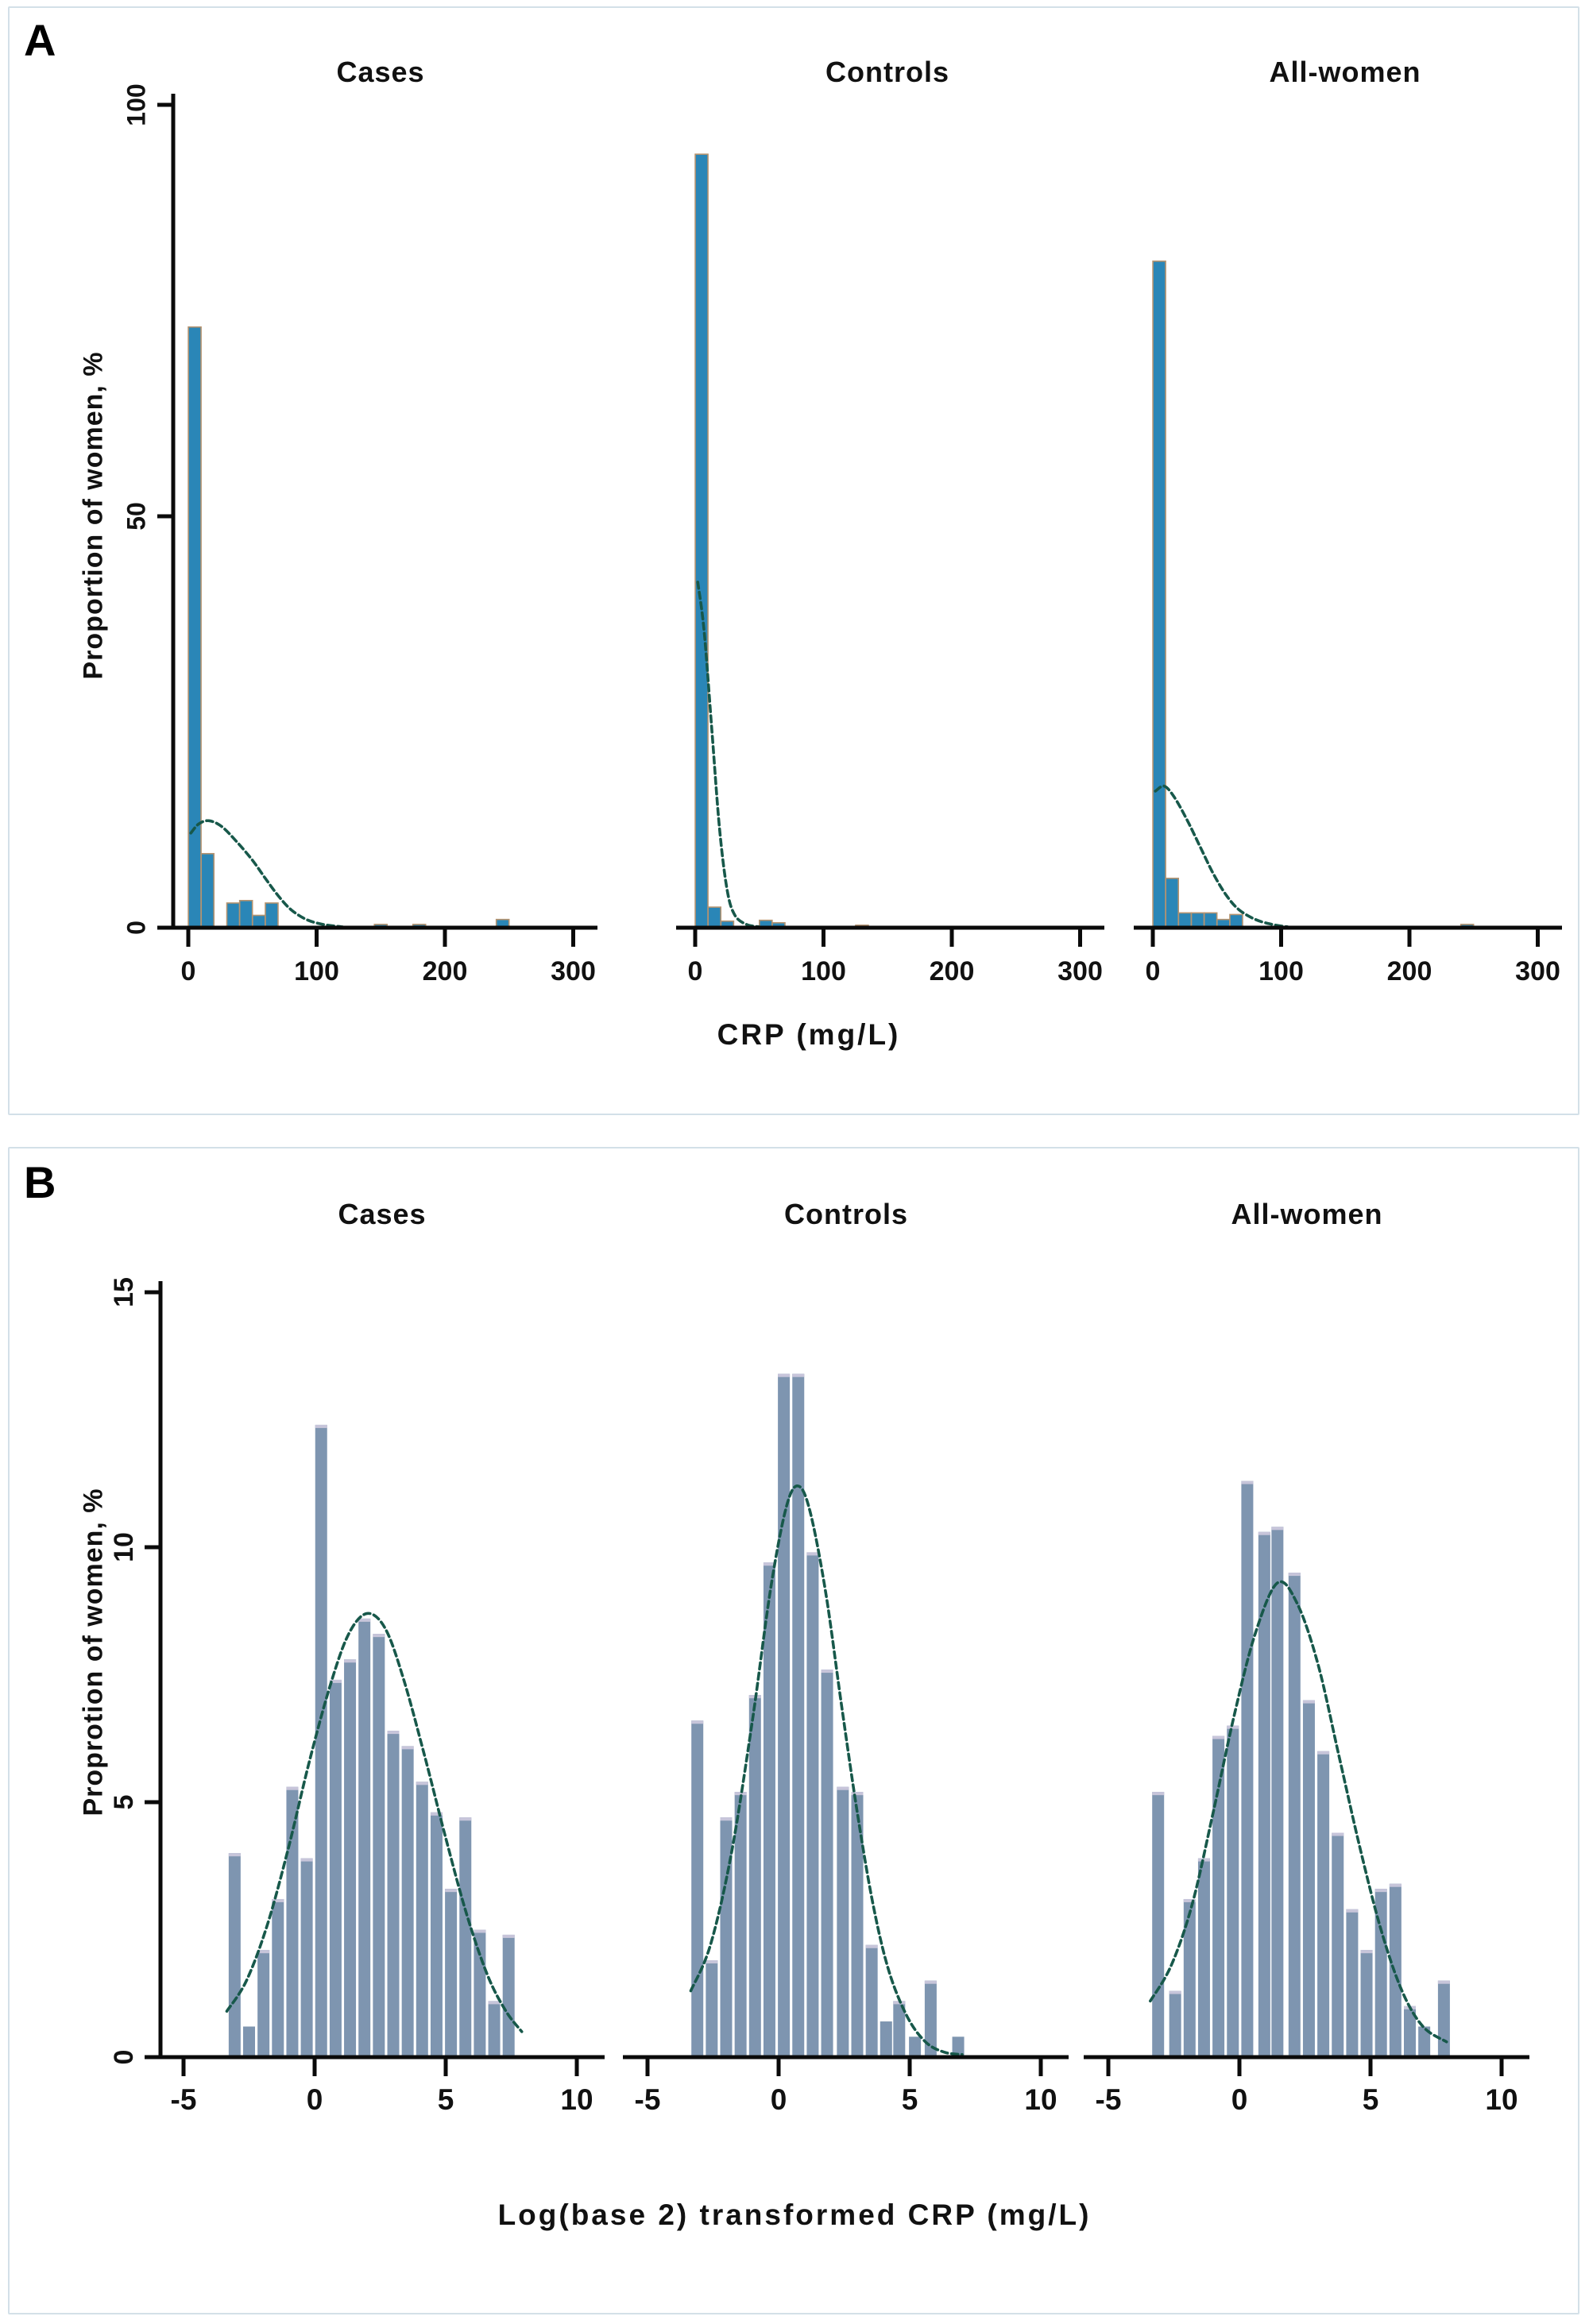 The image size is (1589, 2324). Describe the element at coordinates (1307, 1214) in the screenshot. I see `panel-b-title-allwomen: All-women` at that location.